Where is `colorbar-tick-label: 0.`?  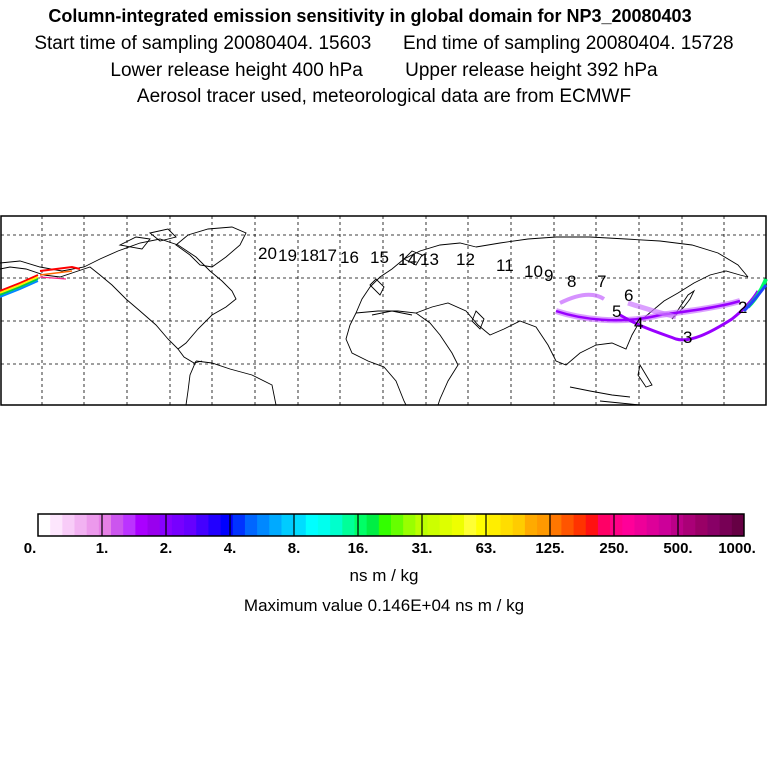 colorbar-tick-label: 0. is located at coordinates (30, 547).